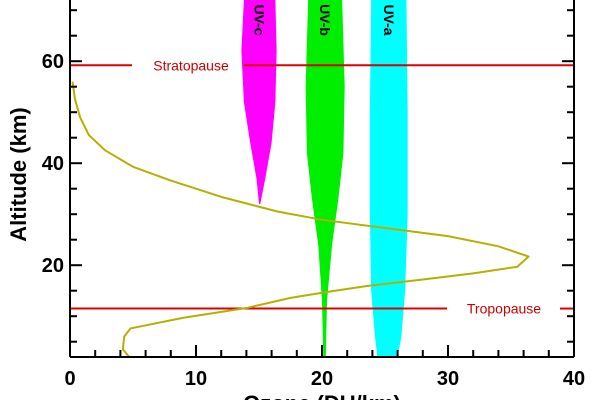 Image resolution: width=600 pixels, height=400 pixels. What do you see at coordinates (260, 19) in the screenshot?
I see `band-label-uv-c: UV-c` at bounding box center [260, 19].